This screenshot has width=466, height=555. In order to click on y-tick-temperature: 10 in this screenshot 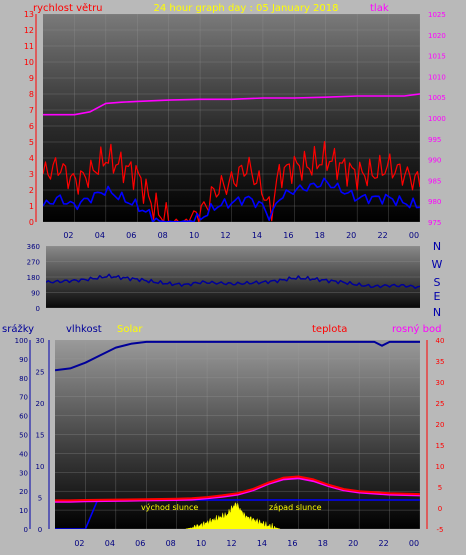, I will do `click(440, 467)`.